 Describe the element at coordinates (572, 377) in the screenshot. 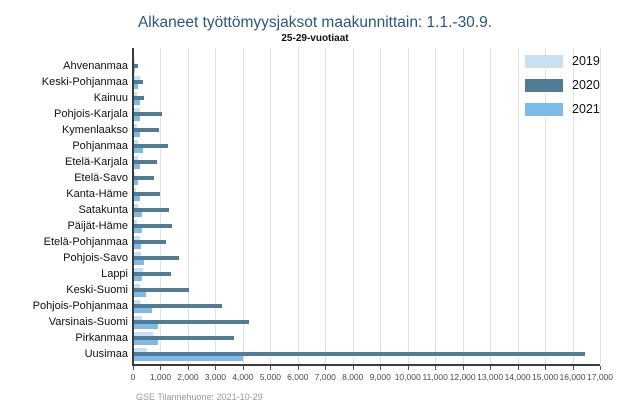

I see `x-tick-label: 16,000` at that location.